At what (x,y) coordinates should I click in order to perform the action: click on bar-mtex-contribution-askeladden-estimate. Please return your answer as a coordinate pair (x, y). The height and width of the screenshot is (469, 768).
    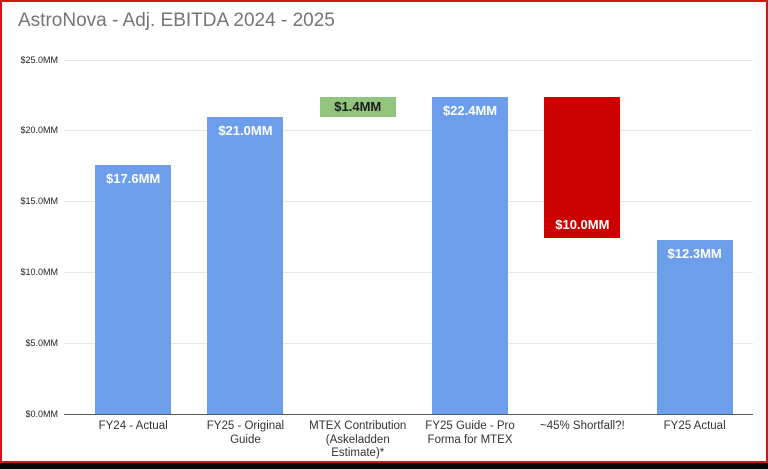
    Looking at the image, I should click on (357, 106).